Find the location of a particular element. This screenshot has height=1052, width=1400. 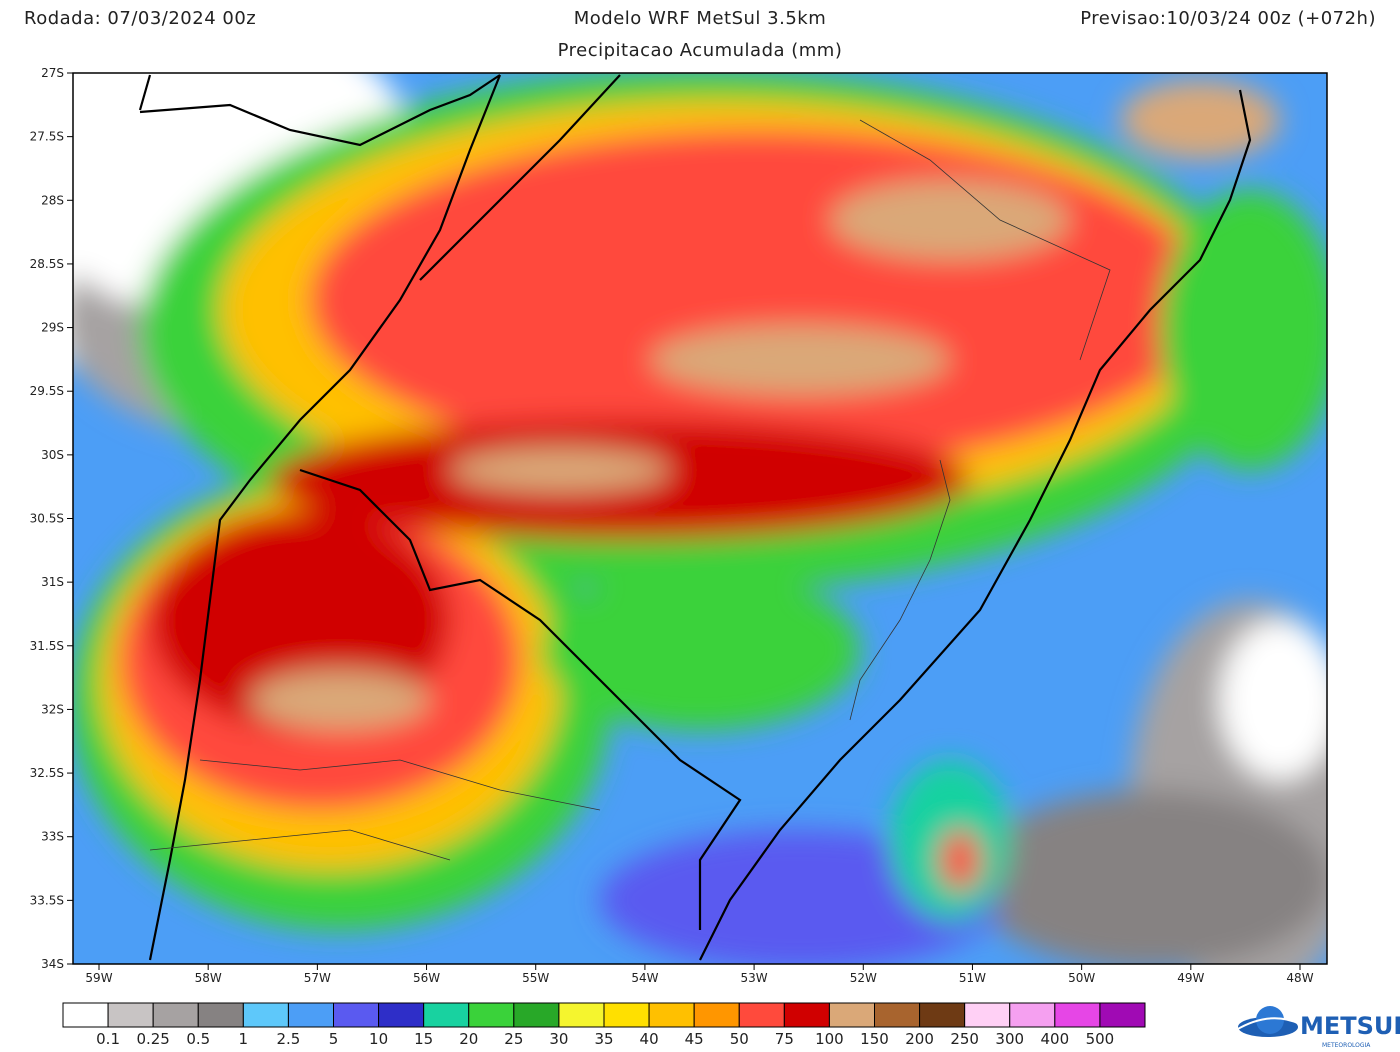

lon-label: 49W is located at coordinates (1190, 978).